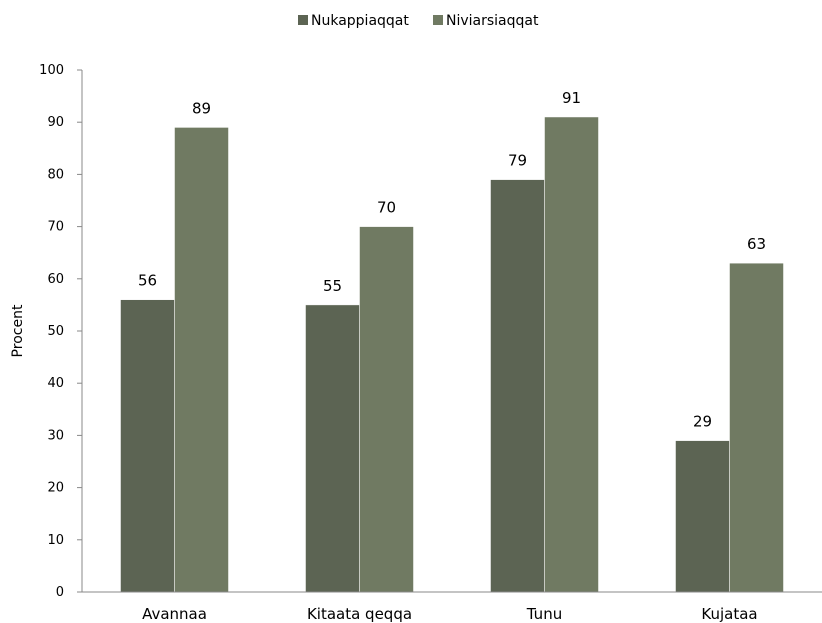  Describe the element at coordinates (359, 614) in the screenshot. I see `x-category-label: Kitaata qeqqa` at that location.